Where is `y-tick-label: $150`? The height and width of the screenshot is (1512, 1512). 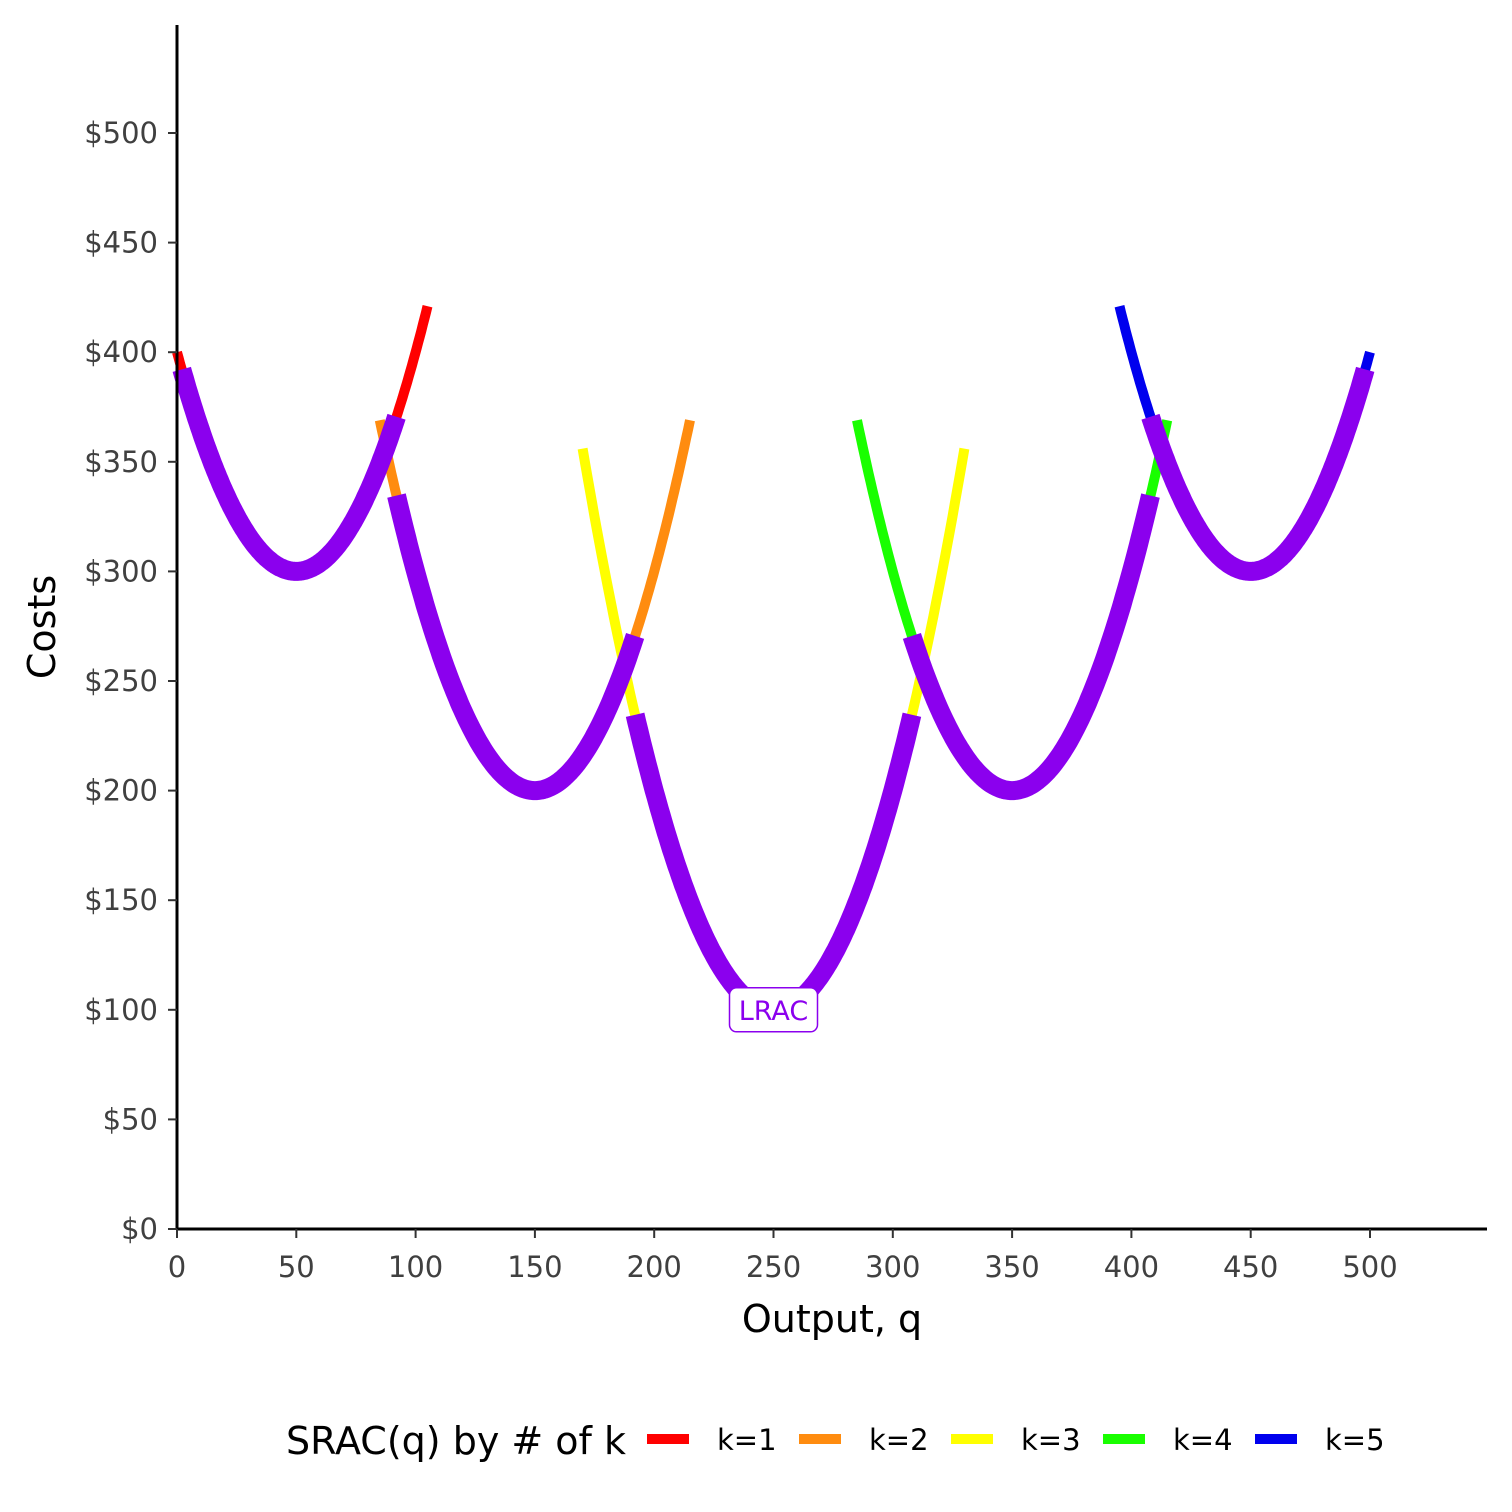 y-tick-label: $150 is located at coordinates (121, 900).